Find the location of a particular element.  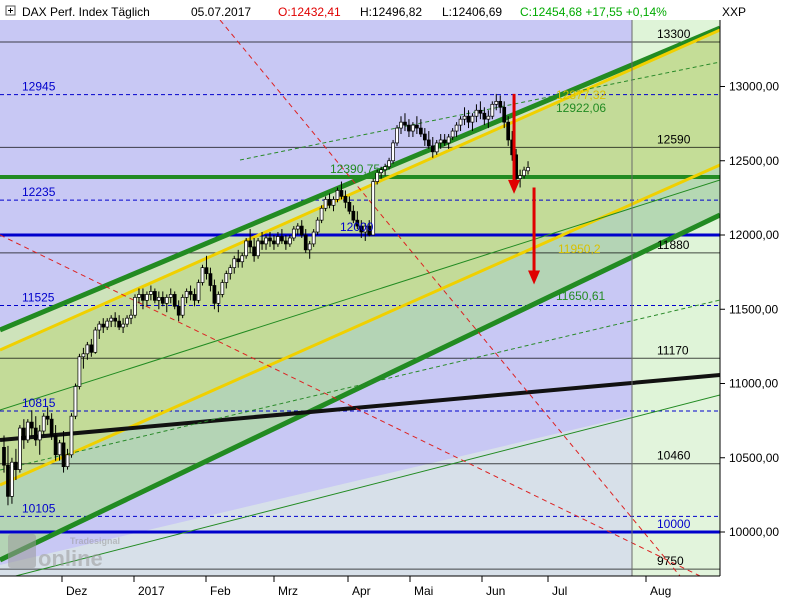

long-trend-black is located at coordinates (360, 407).